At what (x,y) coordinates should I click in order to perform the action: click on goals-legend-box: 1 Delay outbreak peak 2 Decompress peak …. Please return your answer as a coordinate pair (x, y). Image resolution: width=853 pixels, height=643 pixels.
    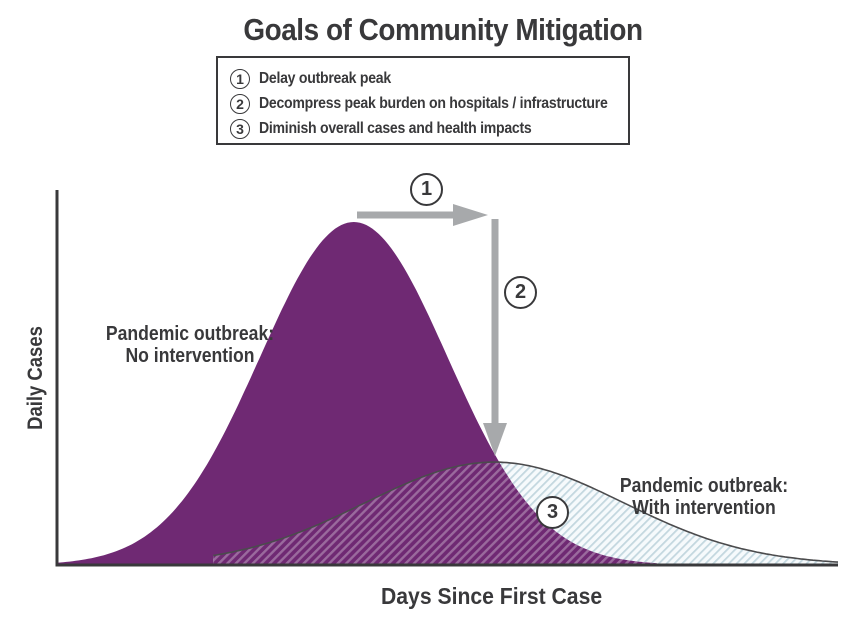
    Looking at the image, I should click on (423, 100).